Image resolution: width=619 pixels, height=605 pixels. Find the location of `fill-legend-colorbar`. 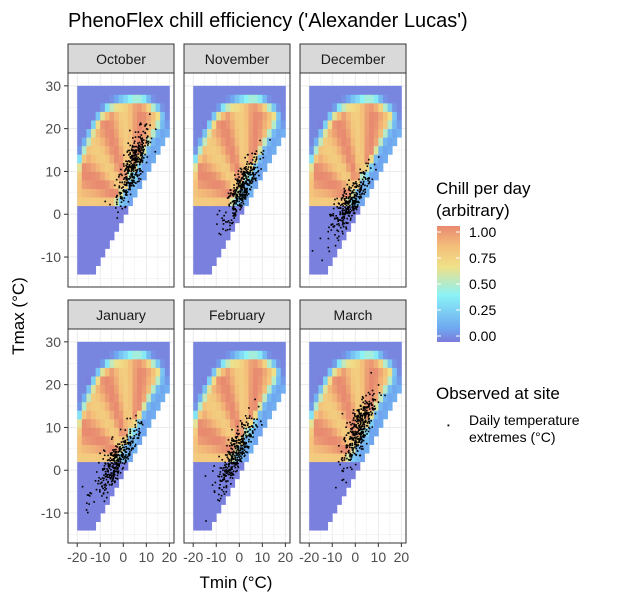

fill-legend-colorbar is located at coordinates (448, 284).